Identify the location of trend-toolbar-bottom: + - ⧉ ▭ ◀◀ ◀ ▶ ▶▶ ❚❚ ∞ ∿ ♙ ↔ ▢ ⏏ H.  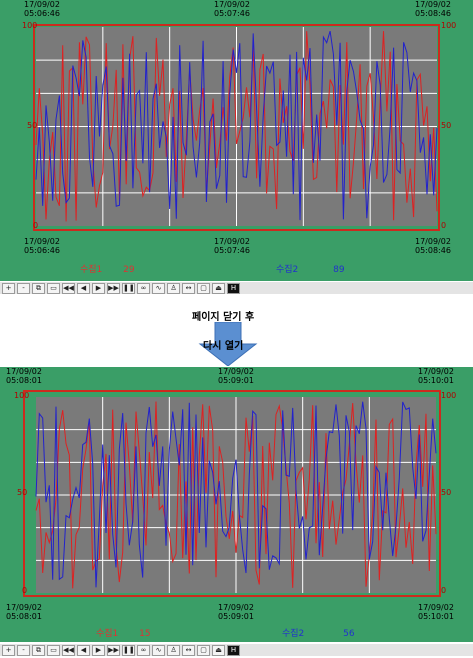
(236, 649).